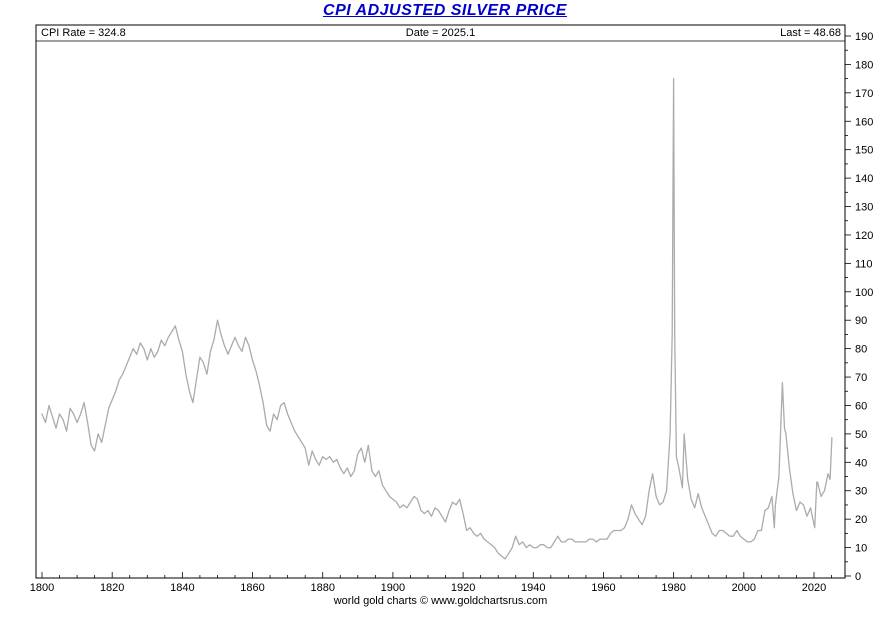 The image size is (890, 625). What do you see at coordinates (864, 264) in the screenshot?
I see `y-tick-label: 110` at bounding box center [864, 264].